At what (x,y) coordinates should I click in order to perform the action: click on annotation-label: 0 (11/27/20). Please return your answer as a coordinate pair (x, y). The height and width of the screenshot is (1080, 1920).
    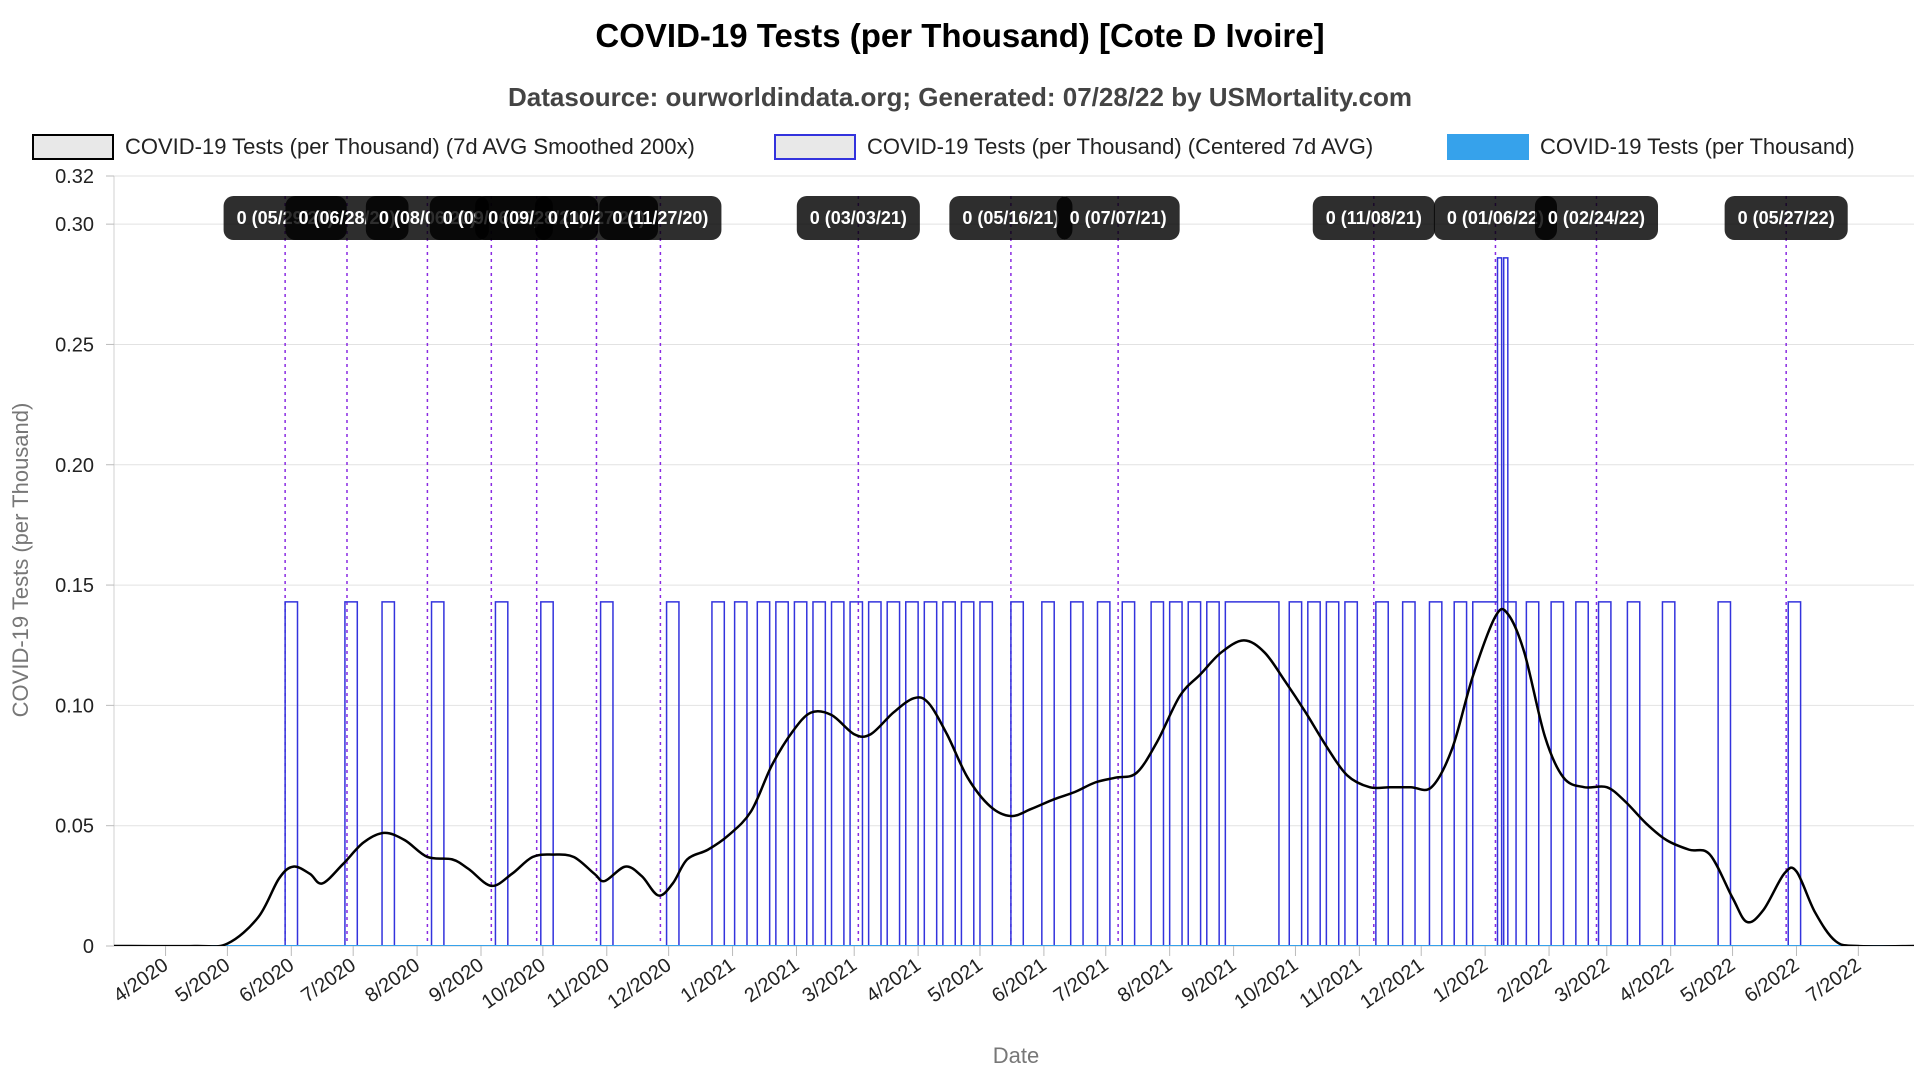
    Looking at the image, I should click on (660, 218).